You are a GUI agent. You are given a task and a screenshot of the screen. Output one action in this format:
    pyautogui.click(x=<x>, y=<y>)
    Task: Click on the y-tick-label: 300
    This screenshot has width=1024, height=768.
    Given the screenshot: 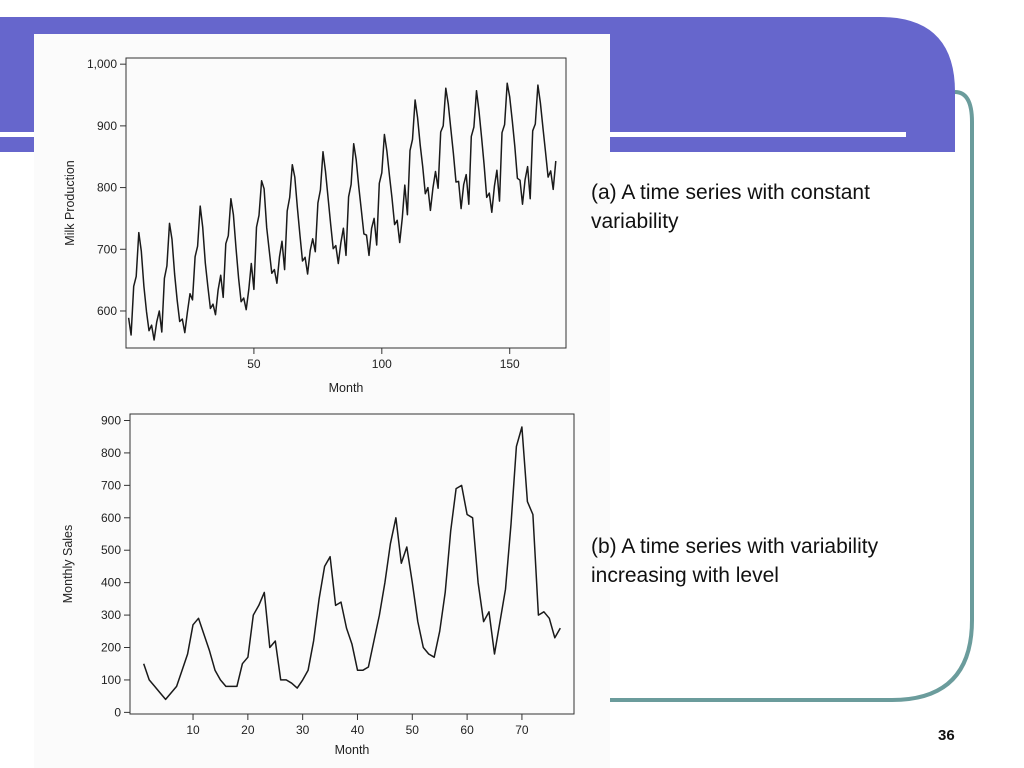 What is the action you would take?
    pyautogui.click(x=111, y=615)
    